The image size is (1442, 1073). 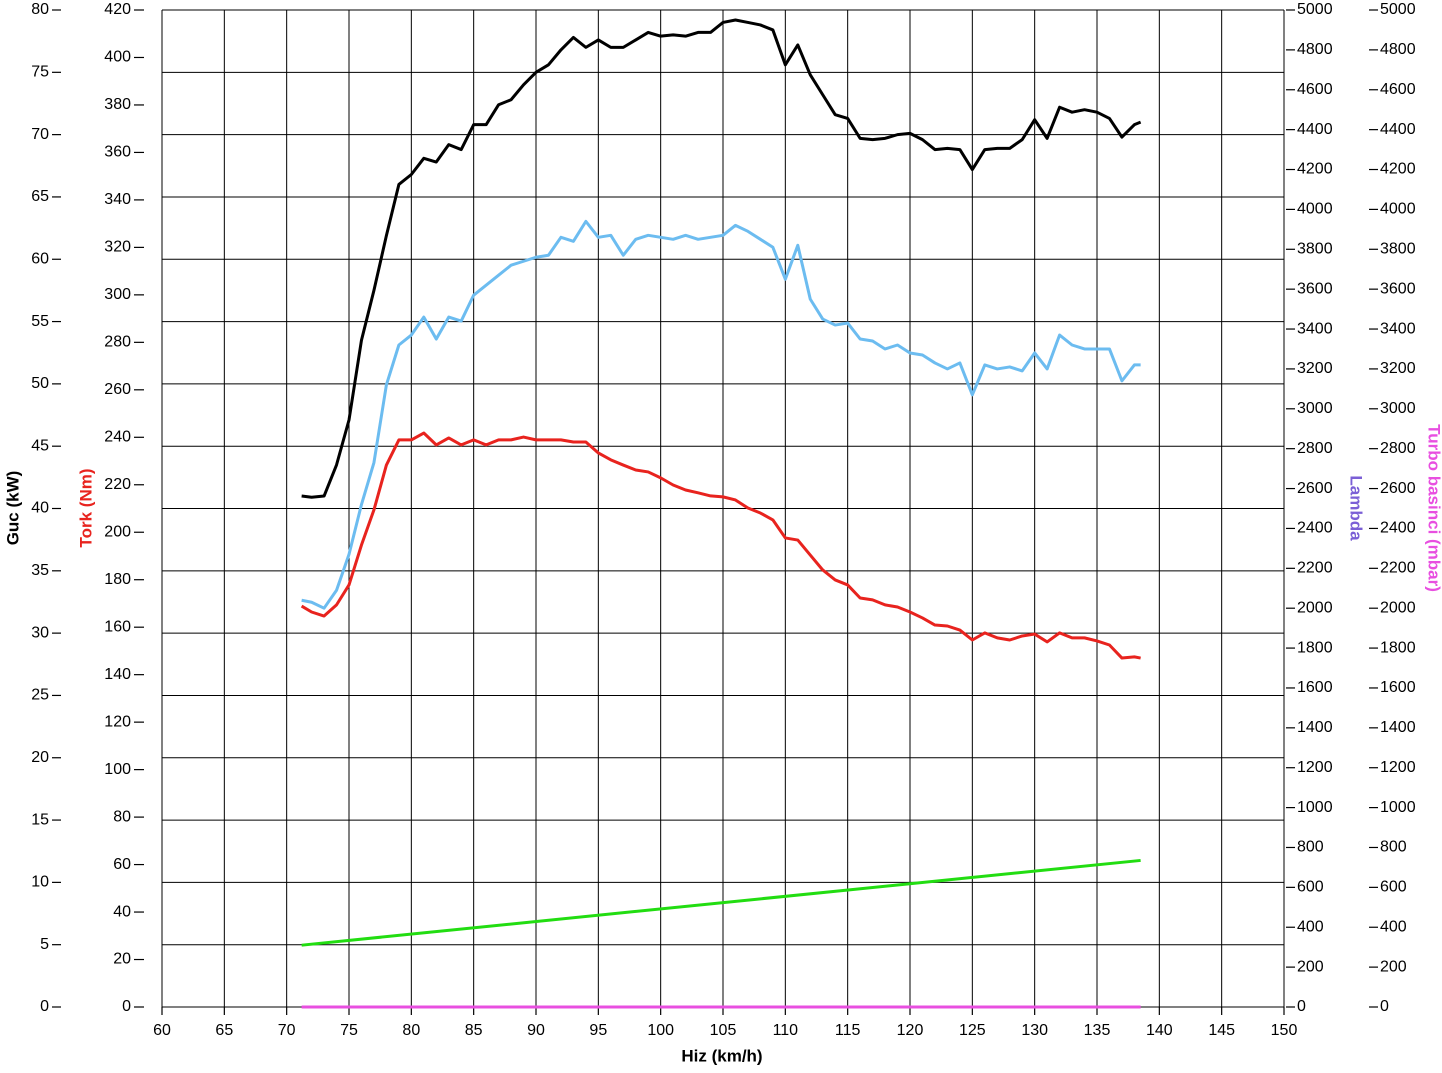 I want to click on y3-tick-label: 4800, so click(x=1315, y=49).